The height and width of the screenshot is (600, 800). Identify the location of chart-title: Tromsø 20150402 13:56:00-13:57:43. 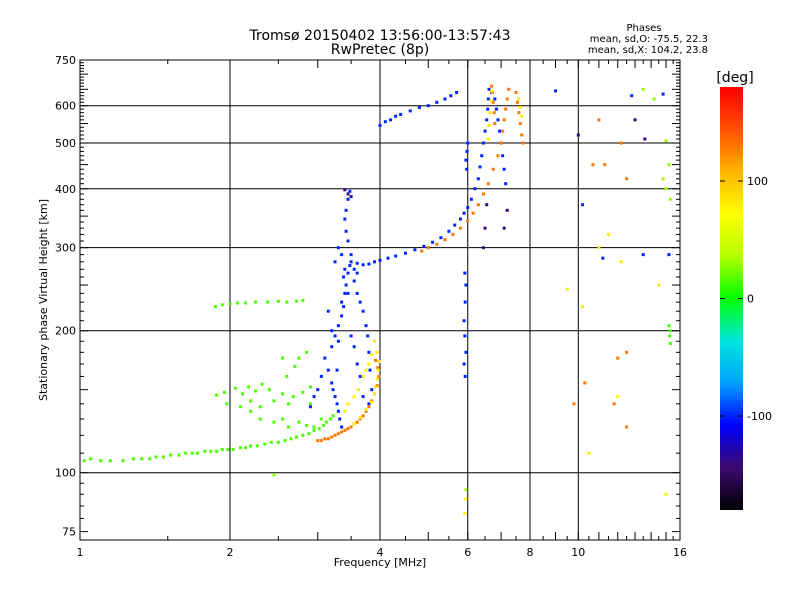
(380, 36).